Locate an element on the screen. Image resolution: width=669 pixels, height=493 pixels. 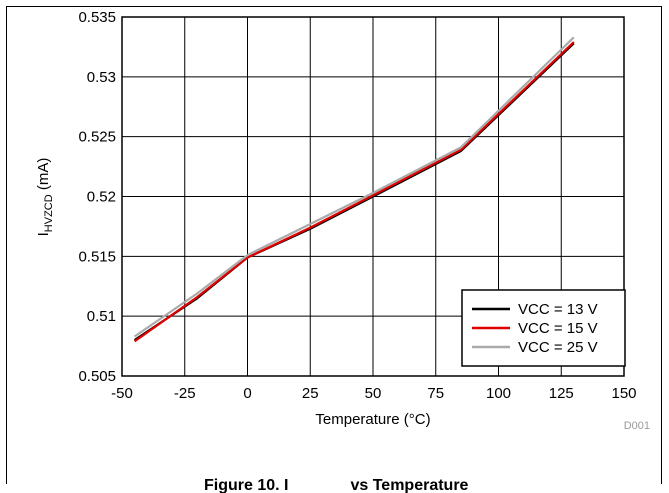
caption-start: Figure 10. I is located at coordinates (246, 485).